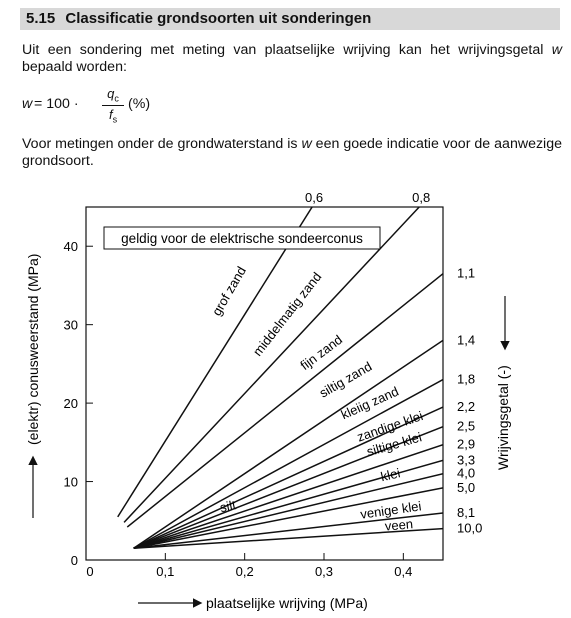 Image resolution: width=571 pixels, height=618 pixels. What do you see at coordinates (89, 571) in the screenshot?
I see `x-tick-label: 0` at bounding box center [89, 571].